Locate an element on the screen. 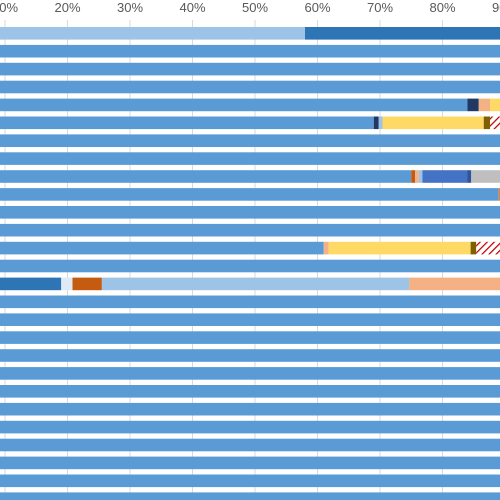  x-tick-label: 80% is located at coordinates (442, 7).